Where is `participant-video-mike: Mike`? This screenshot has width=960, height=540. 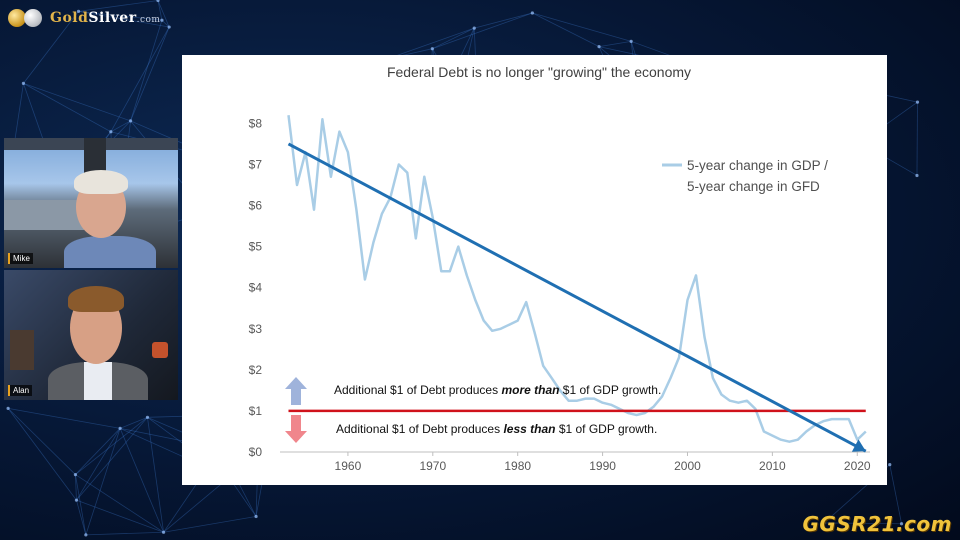
participant-video-mike: Mike is located at coordinates (91, 203).